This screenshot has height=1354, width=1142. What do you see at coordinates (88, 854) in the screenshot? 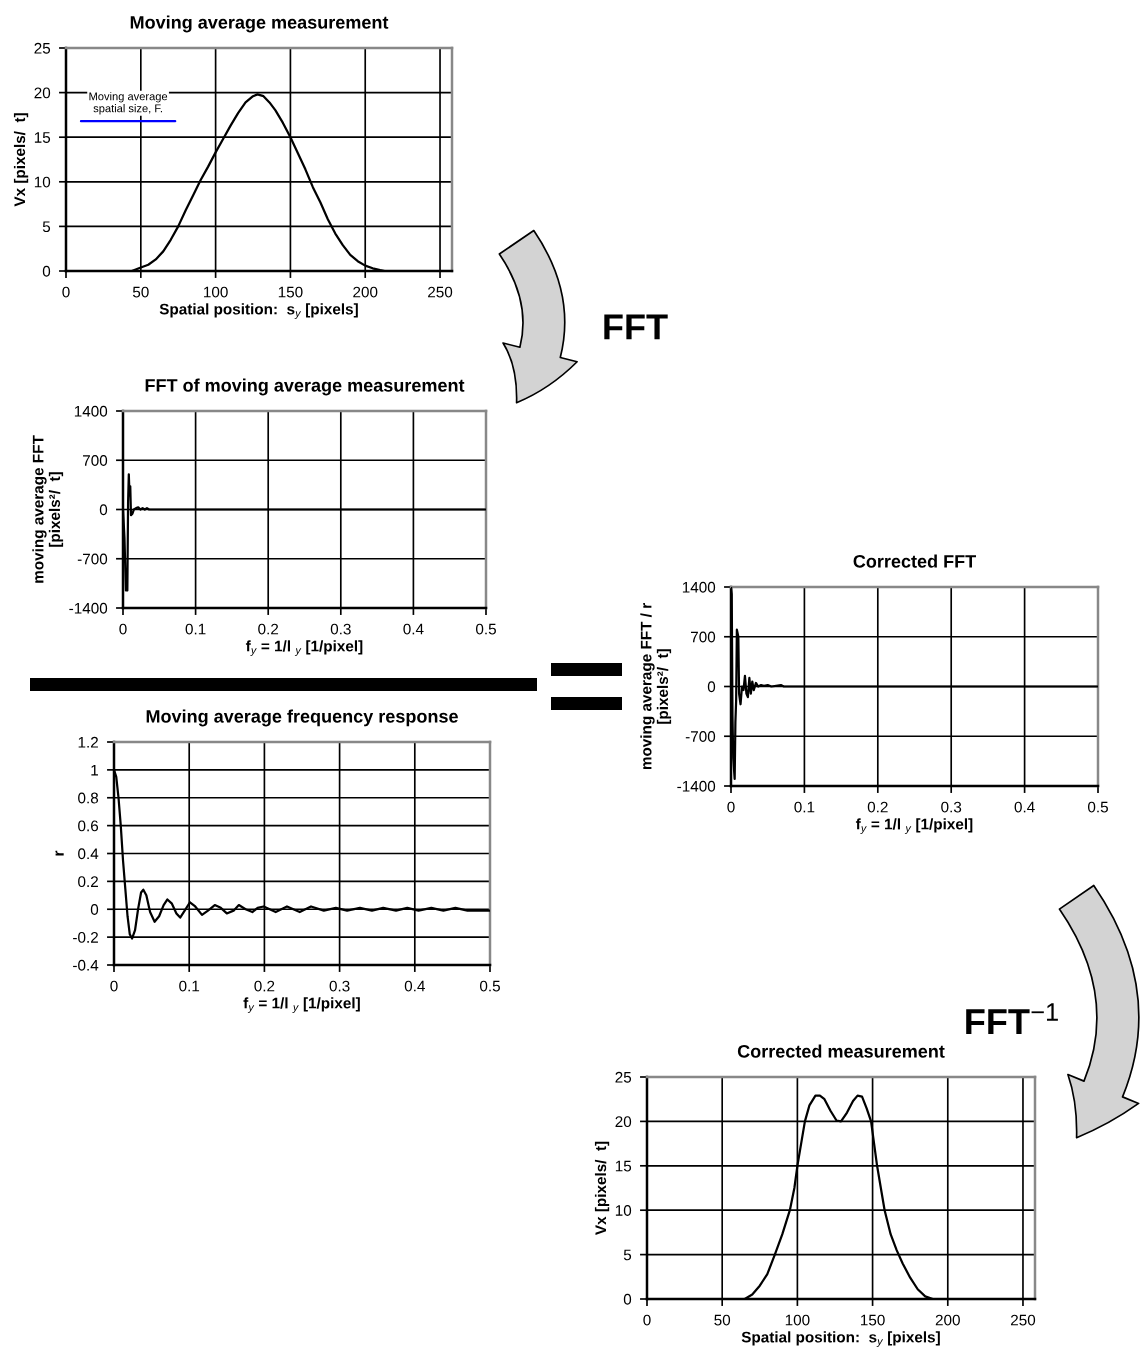
I see `y-tick-label: 0.4` at bounding box center [88, 854].